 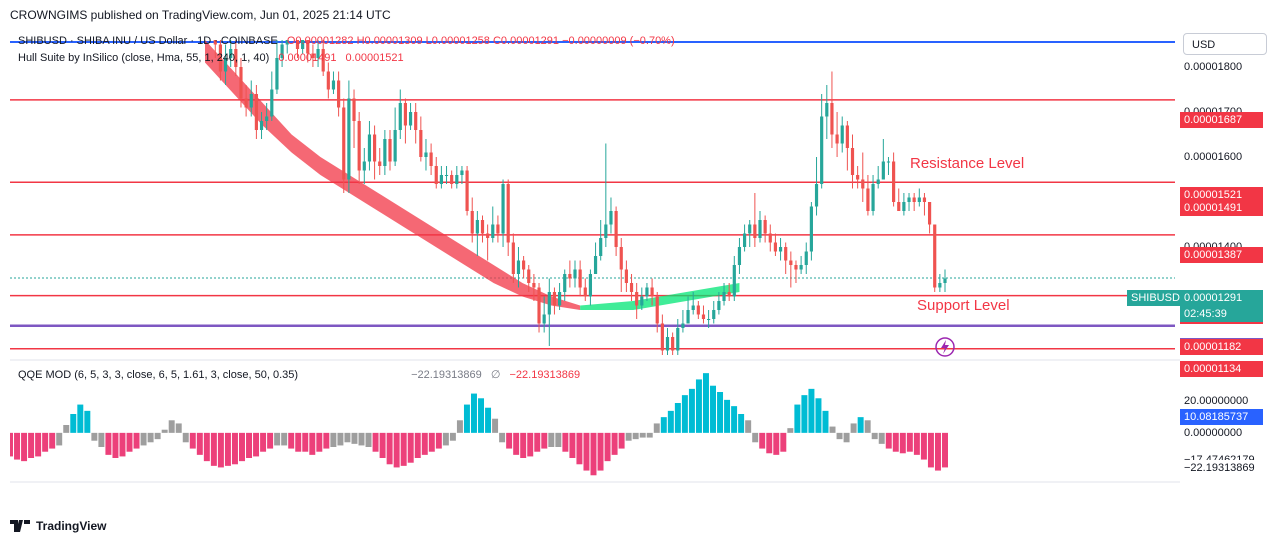 I want to click on resistance-annotation: Resistance Level, so click(x=967, y=163).